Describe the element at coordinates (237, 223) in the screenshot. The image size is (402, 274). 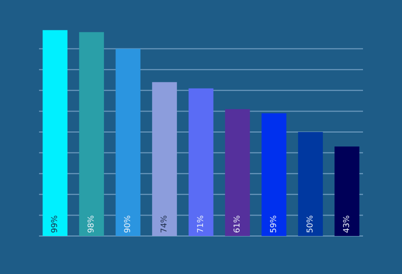
I see `data-label: 61%` at that location.